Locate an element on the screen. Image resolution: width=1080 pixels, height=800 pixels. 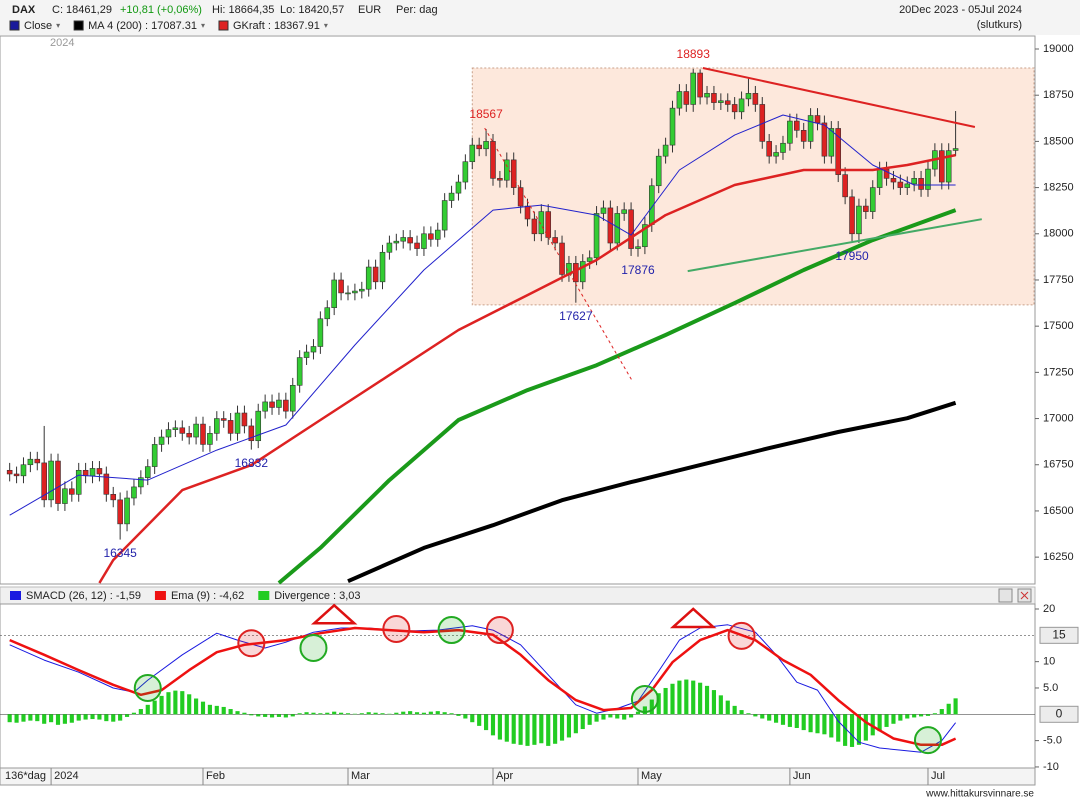
y-tick-label: 16750 is located at coordinates (1058, 465).